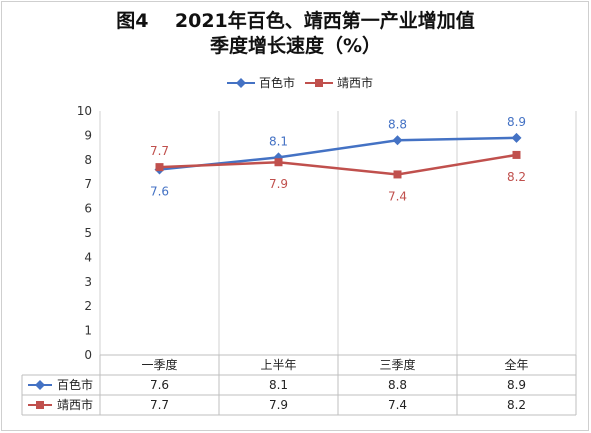  Describe the element at coordinates (516, 405) in the screenshot. I see `table-value-1: 8.2` at that location.